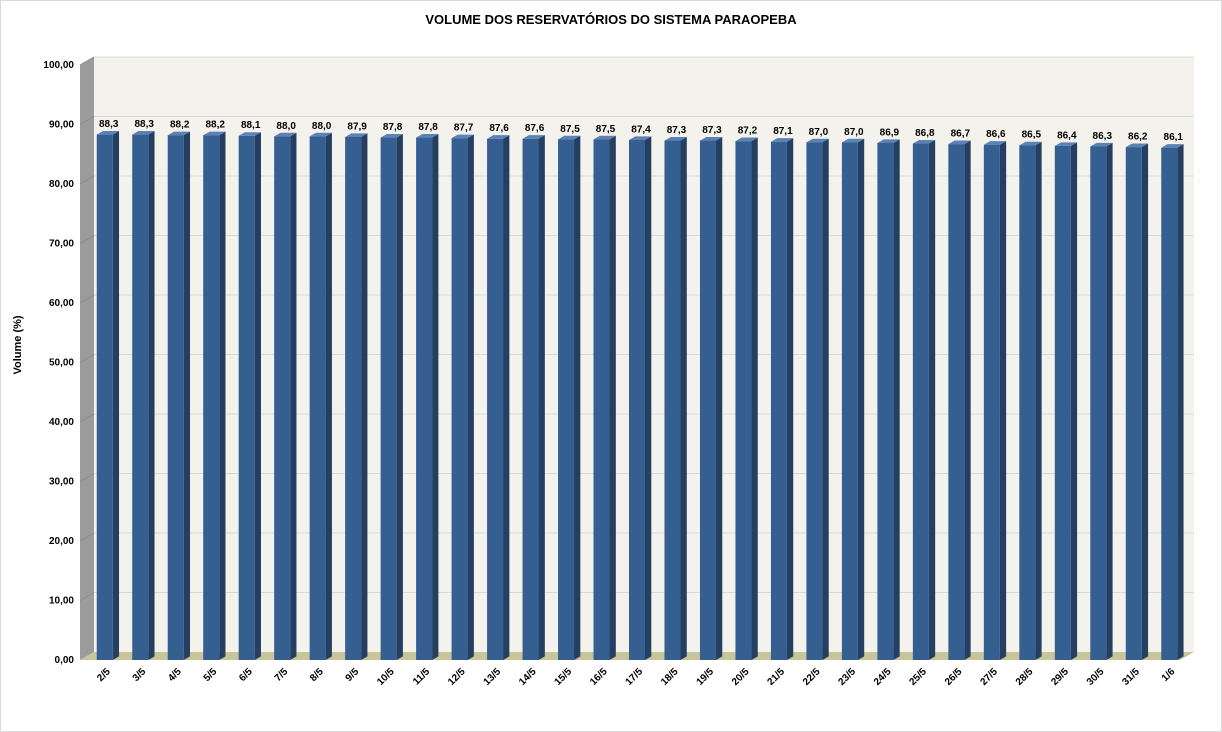 This screenshot has width=1222, height=732. I want to click on x-tick-label: 12/5, so click(457, 677).